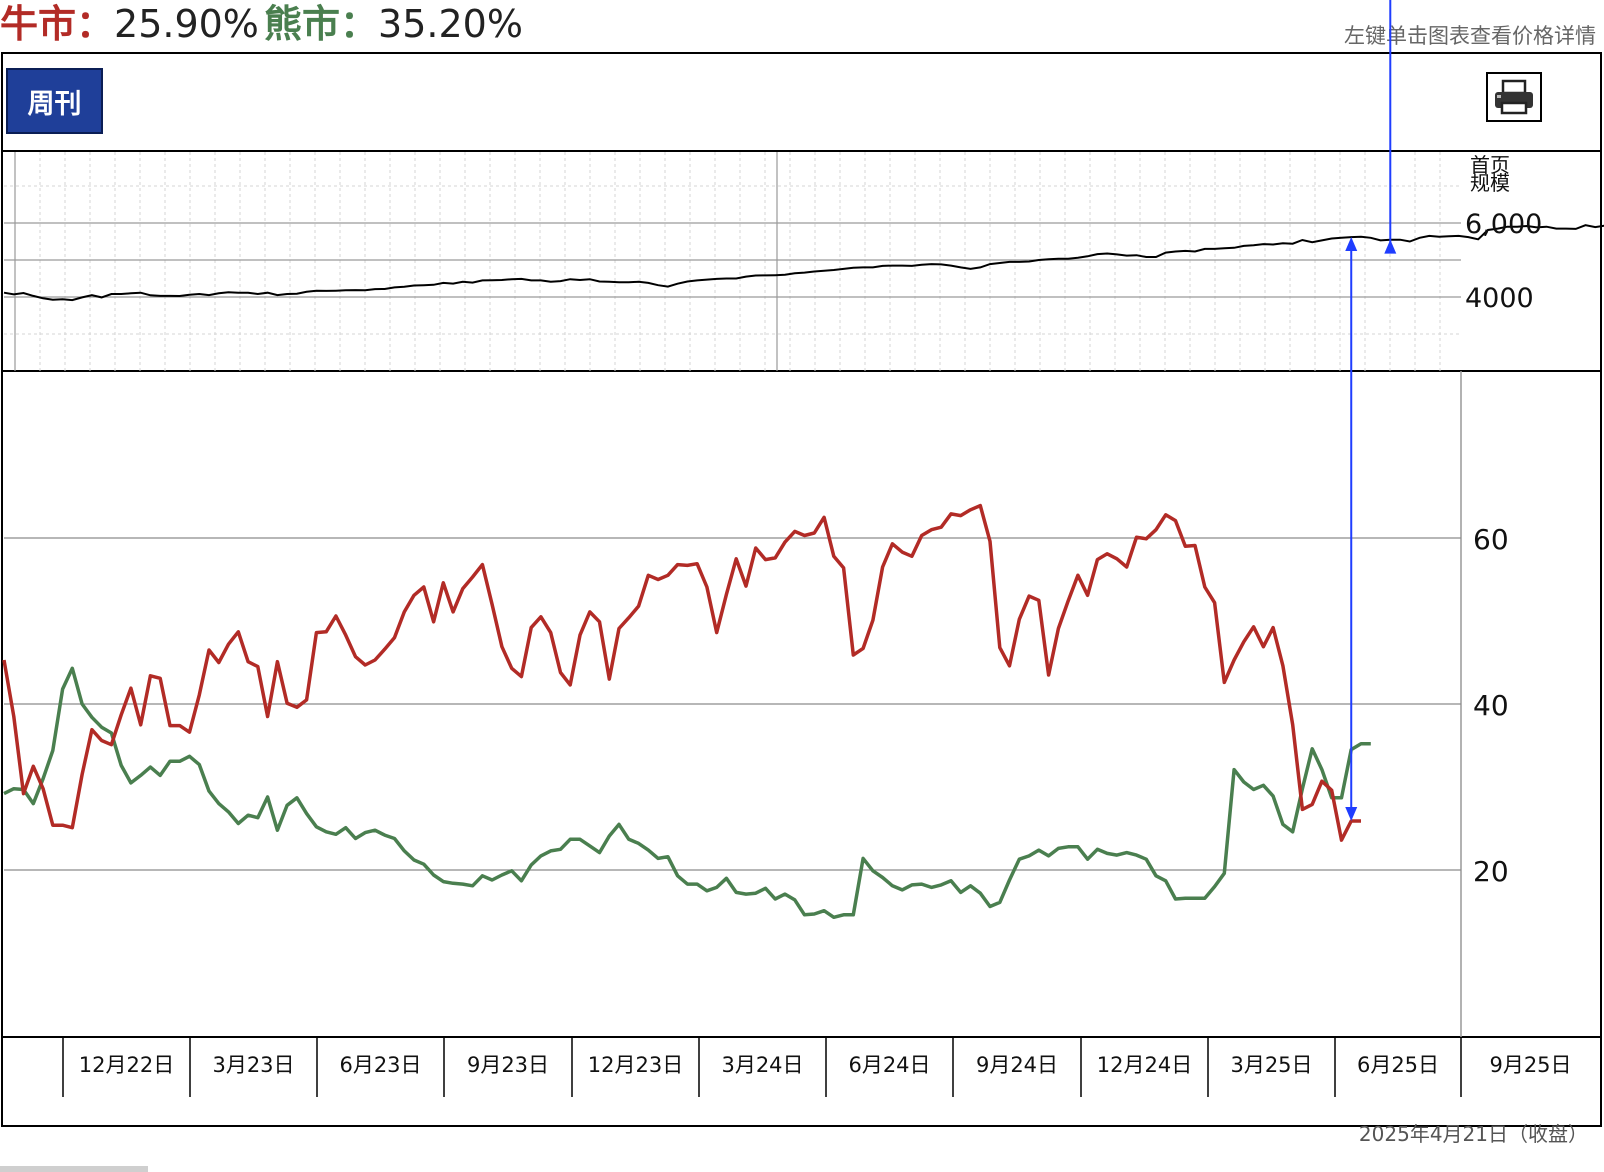  Describe the element at coordinates (57, 24) in the screenshot. I see `bull-label: 牛市：` at that location.